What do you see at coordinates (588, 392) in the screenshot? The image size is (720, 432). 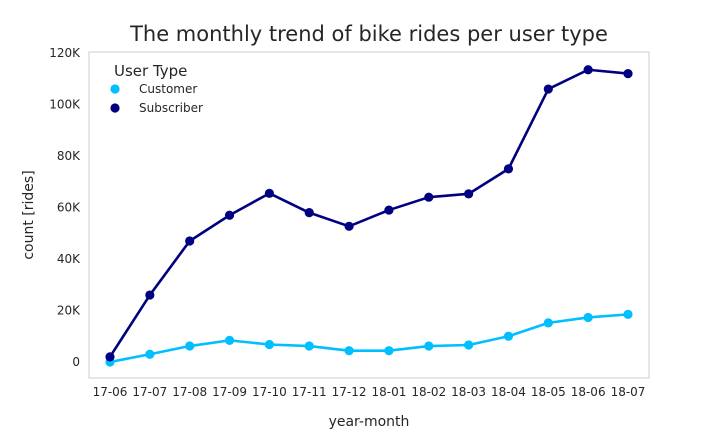 I see `x-tick-label: 18-06` at bounding box center [588, 392].